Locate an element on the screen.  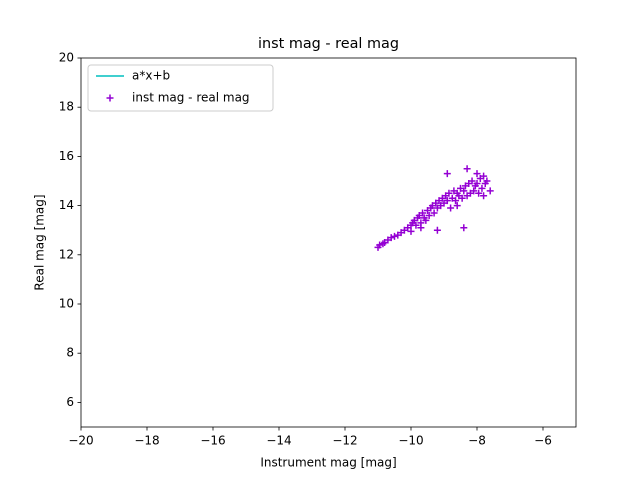
x-tick-label: −12 is located at coordinates (344, 441).